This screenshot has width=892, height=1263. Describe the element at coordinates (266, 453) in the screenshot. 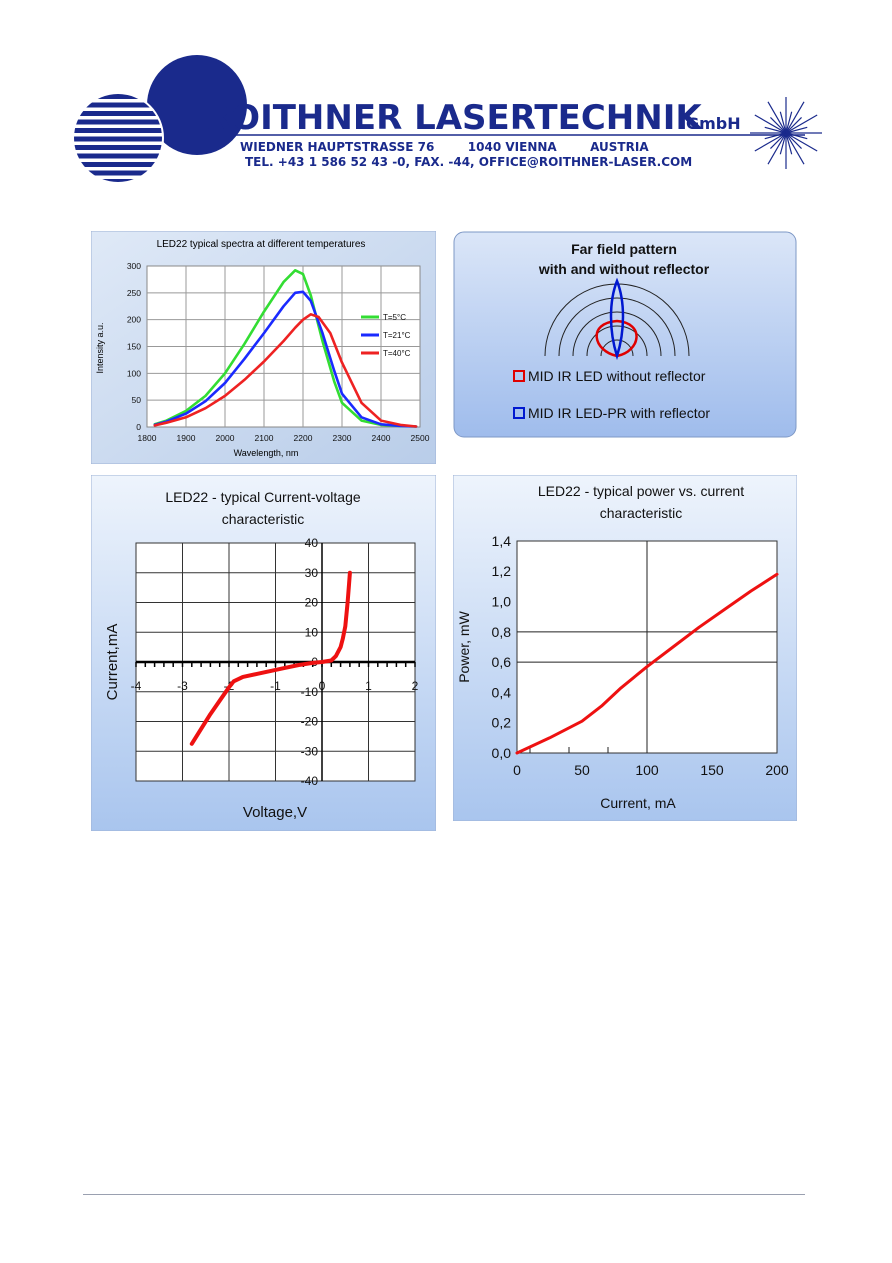

I see `x-axis-label: Wavelength, nm` at that location.